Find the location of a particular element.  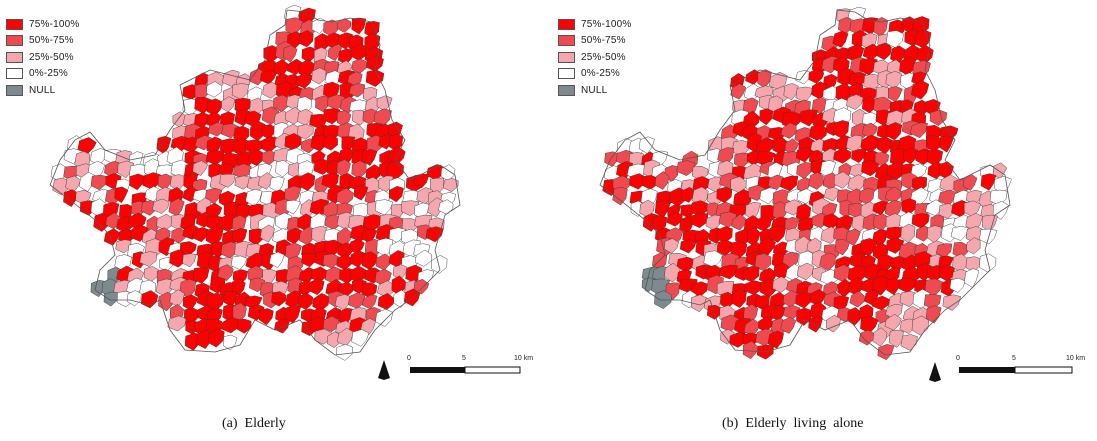

legend-item: 25%-50% is located at coordinates (595, 57).